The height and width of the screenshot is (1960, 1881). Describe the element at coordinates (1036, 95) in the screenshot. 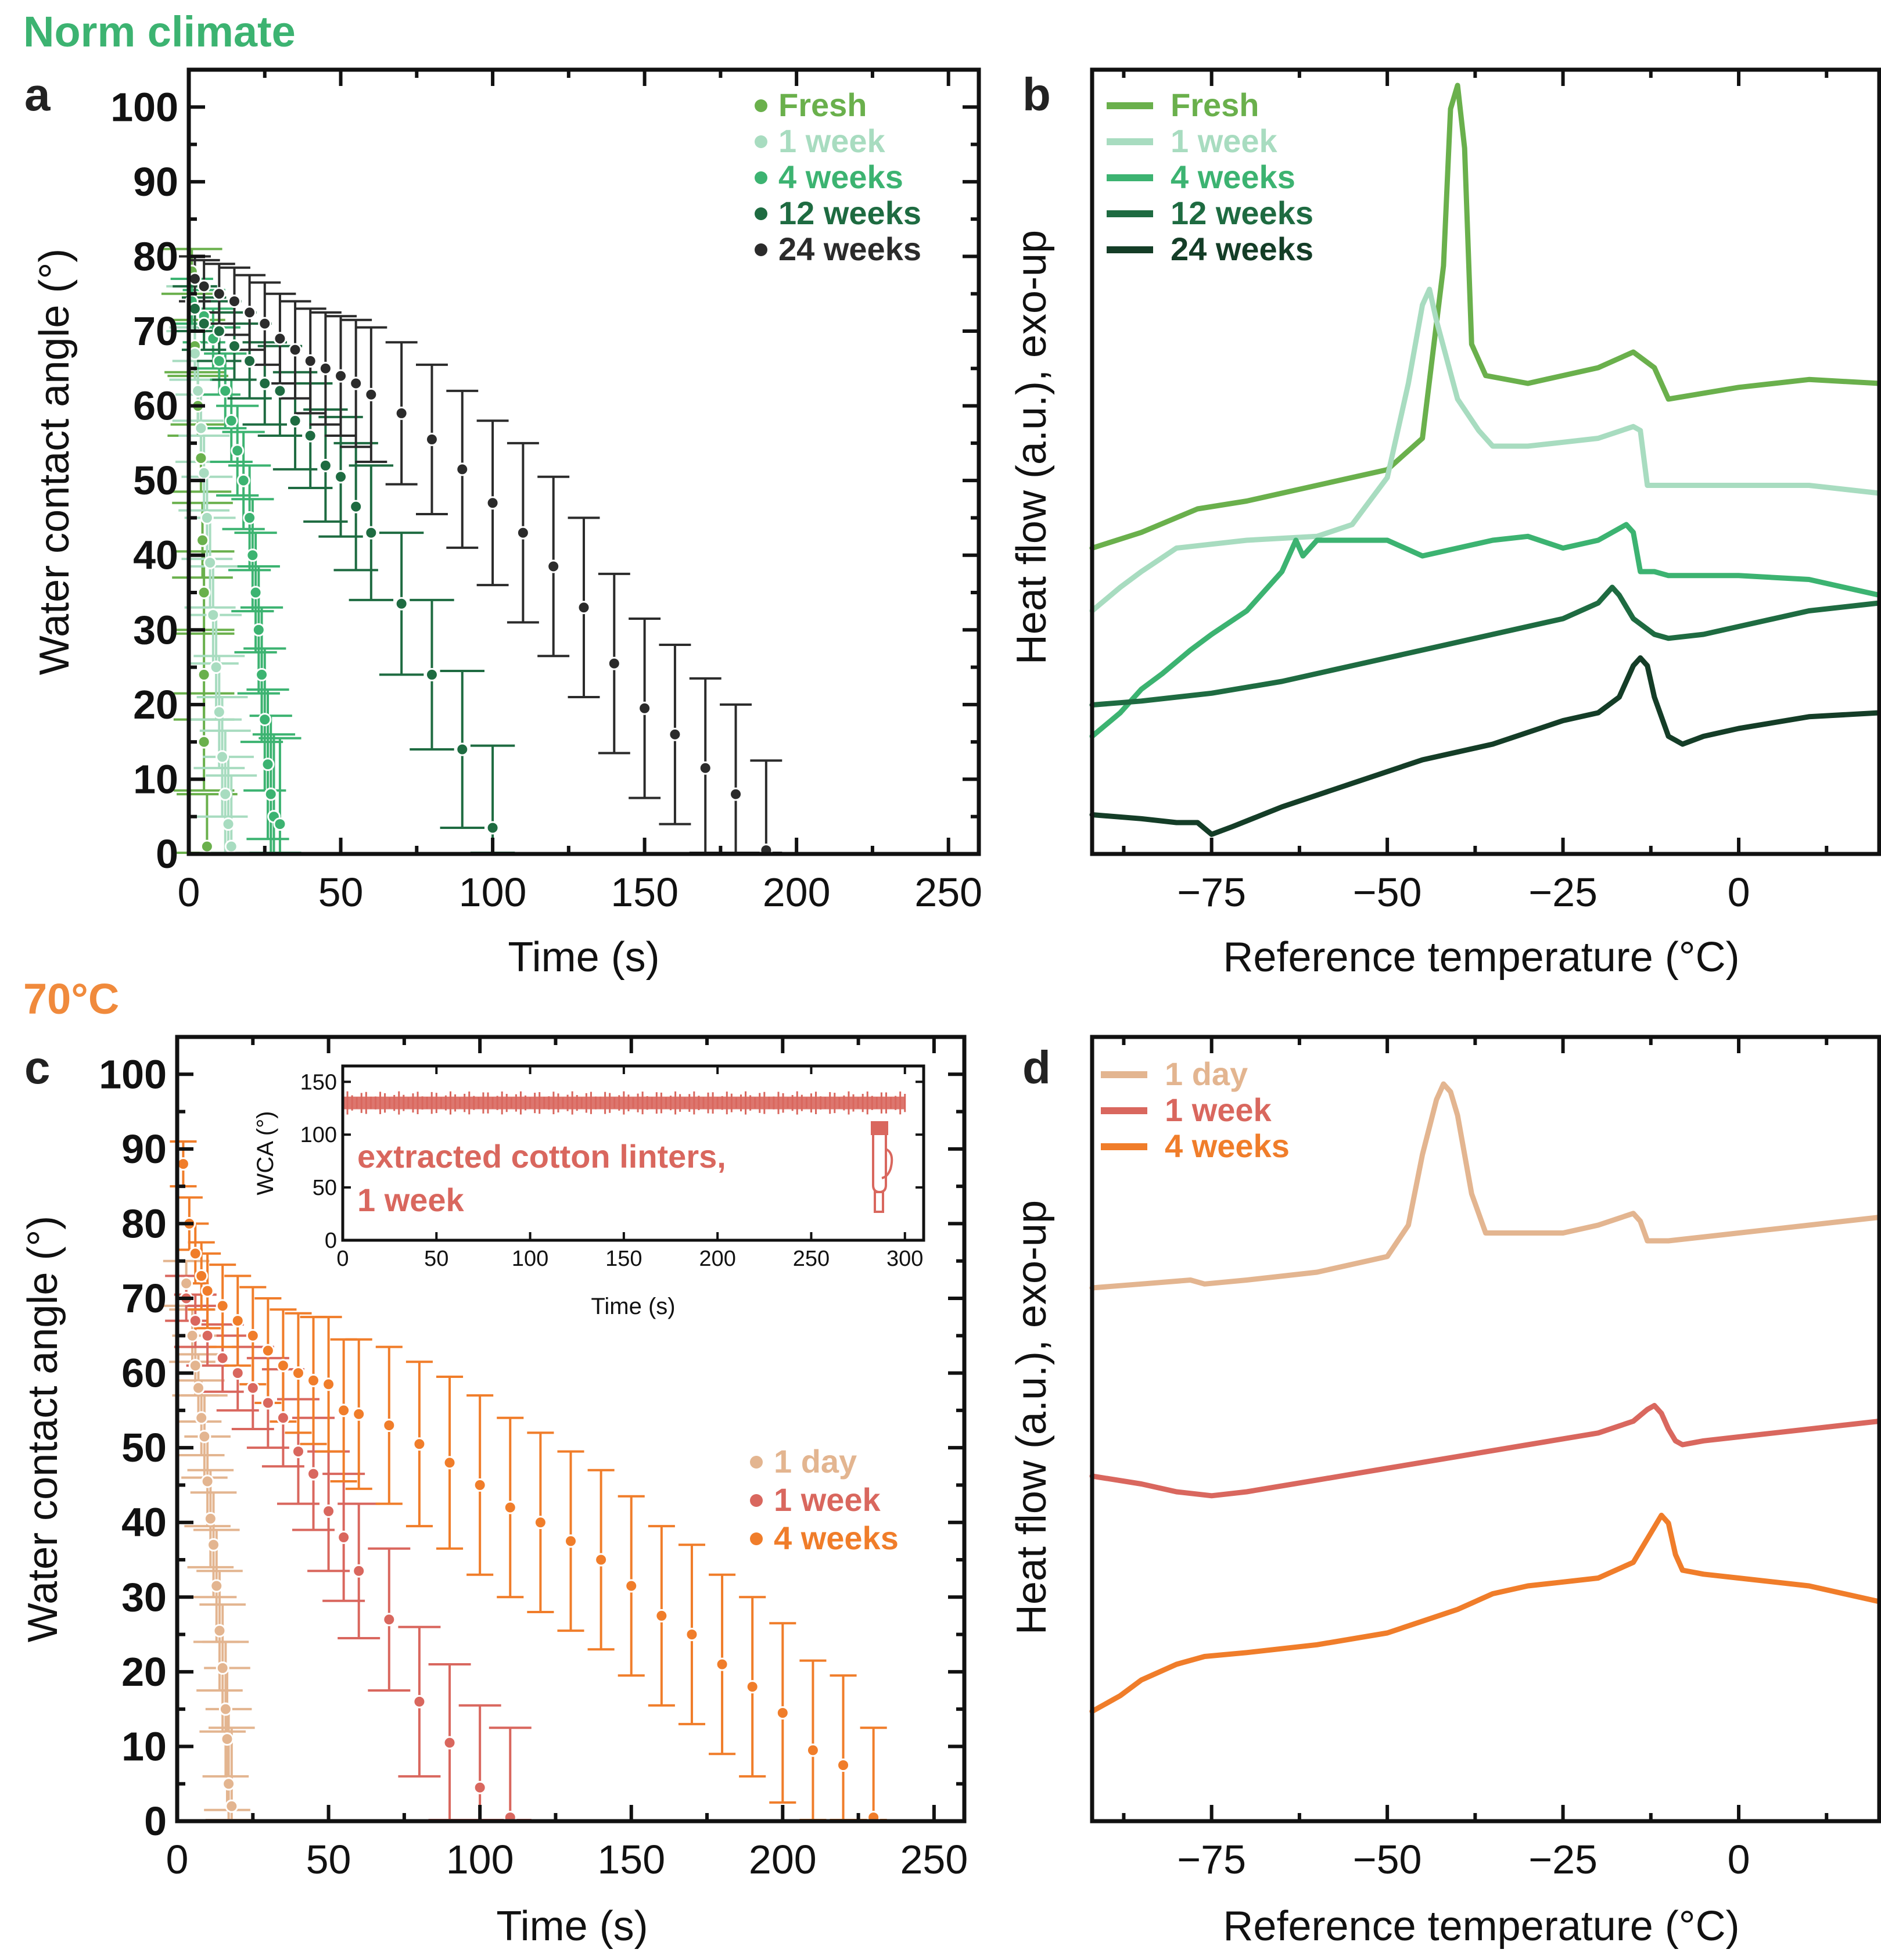

I see `panel-label-b: b` at that location.